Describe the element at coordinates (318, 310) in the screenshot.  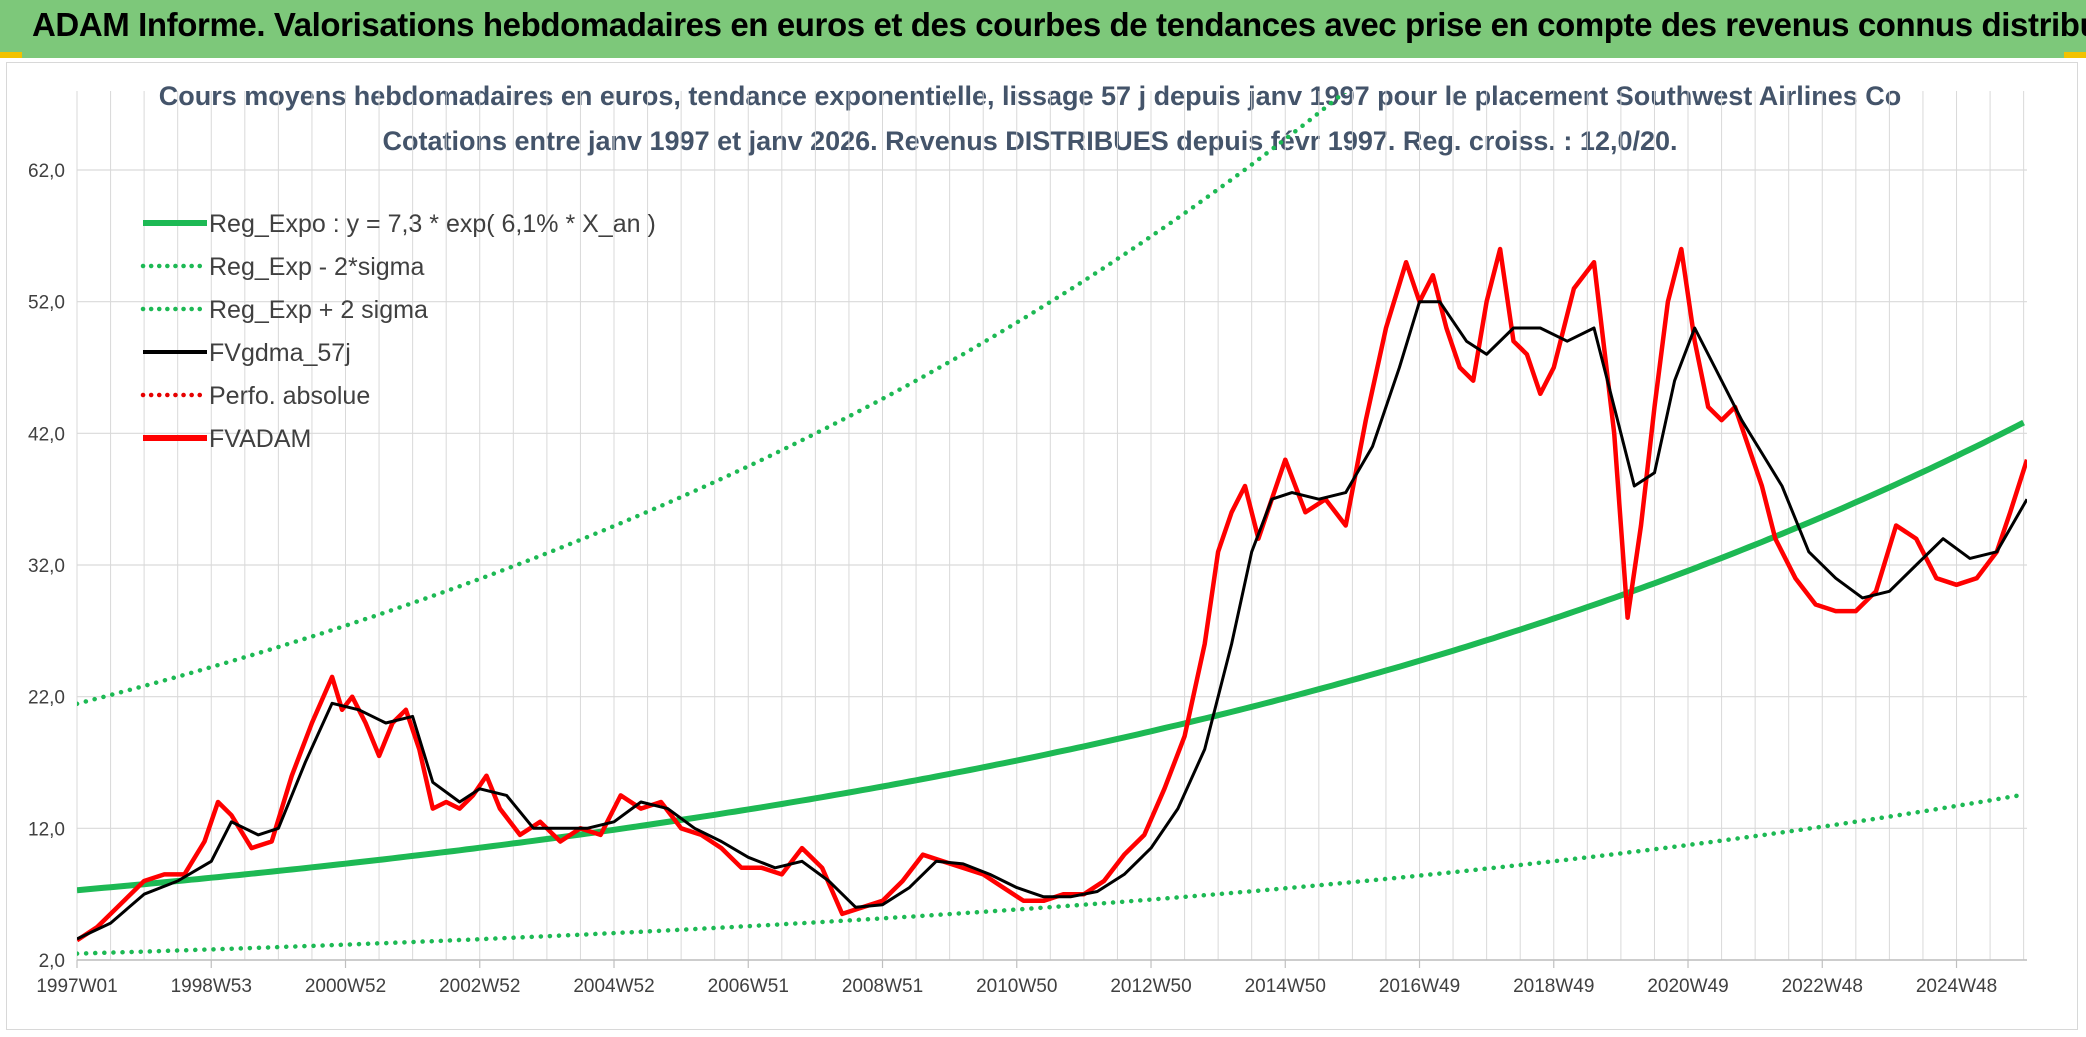
I see `legend-label: Reg_Exp + 2 sigma` at that location.